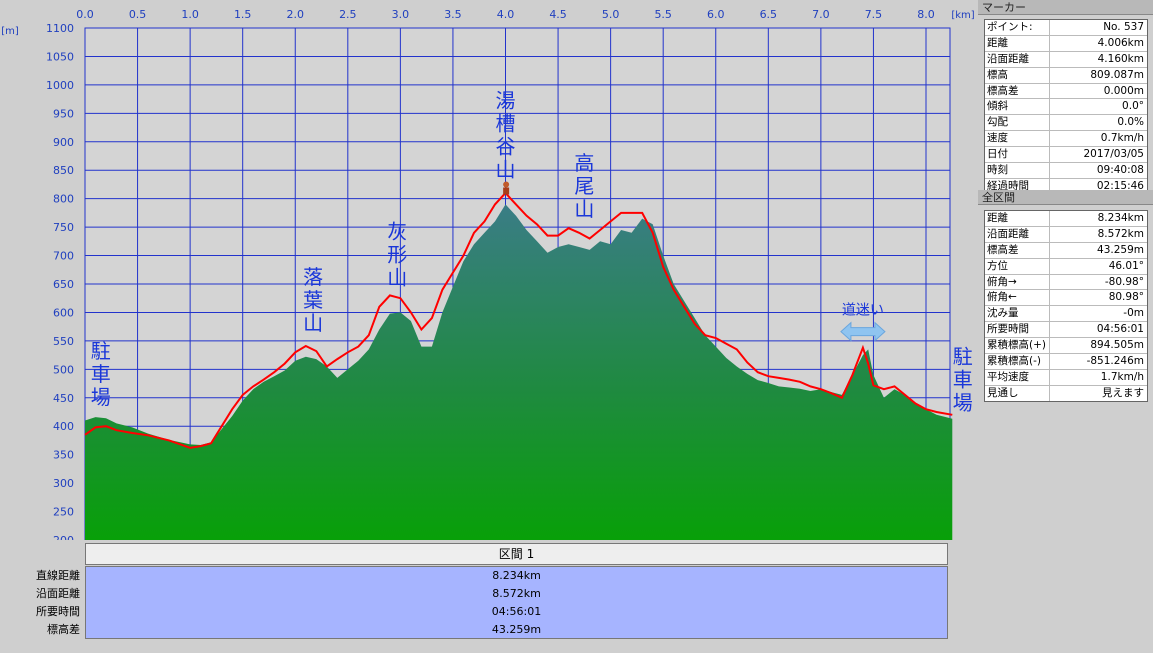  I want to click on y-tick-label: 800, so click(63, 199).